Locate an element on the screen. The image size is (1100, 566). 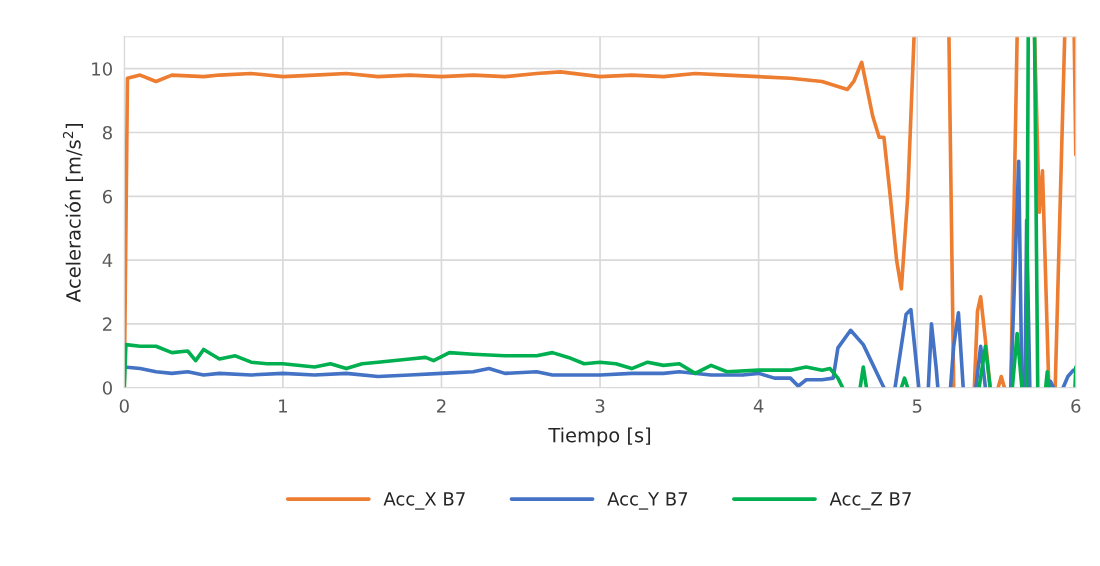
x-tick-label: 6 is located at coordinates (1076, 406).